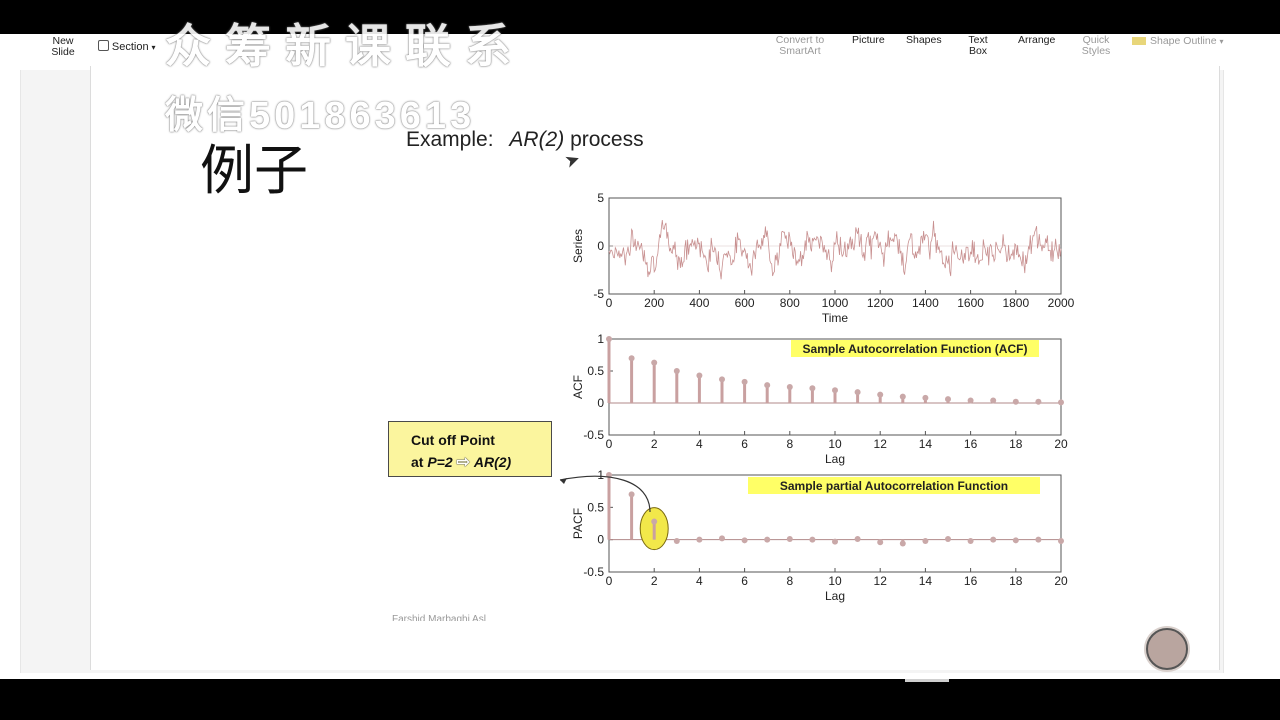  I want to click on x-tick-label: 1200, so click(880, 303).